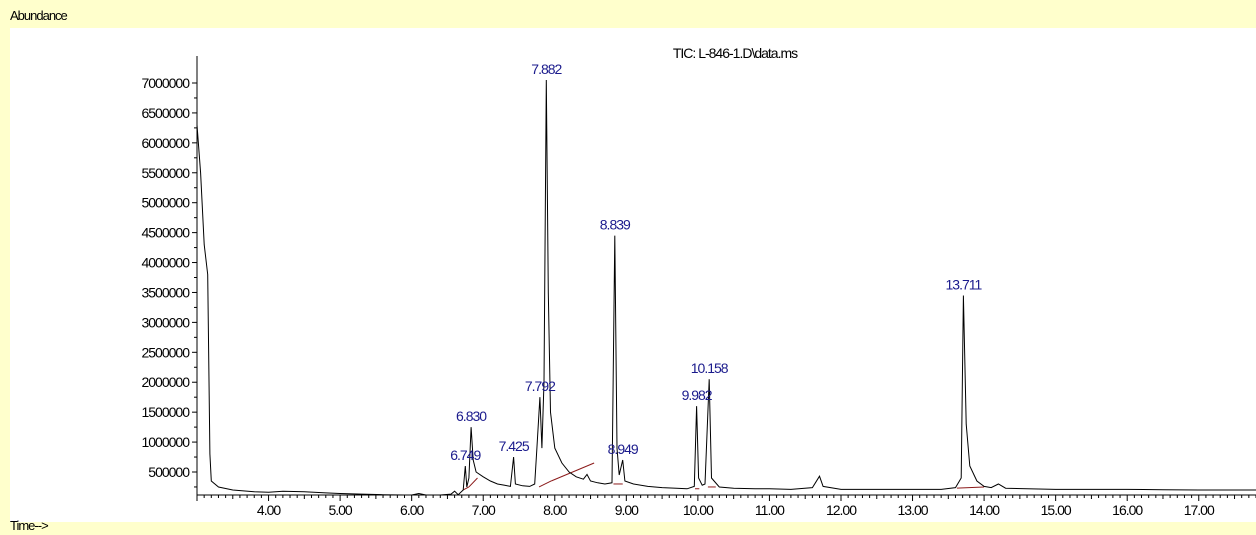 The width and height of the screenshot is (1256, 535). What do you see at coordinates (1199, 510) in the screenshot?
I see `x-tick-label: 17.00` at bounding box center [1199, 510].